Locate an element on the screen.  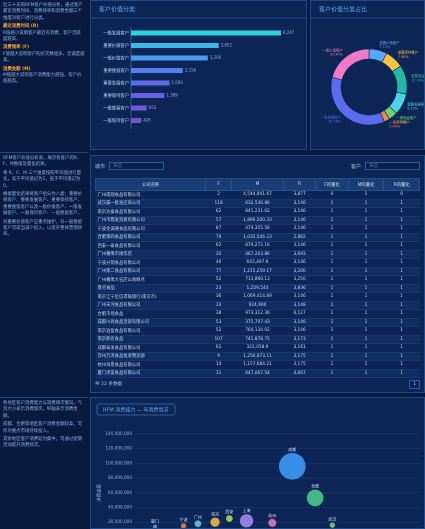
slice-label: 20.90% is located at coordinates (337, 55).